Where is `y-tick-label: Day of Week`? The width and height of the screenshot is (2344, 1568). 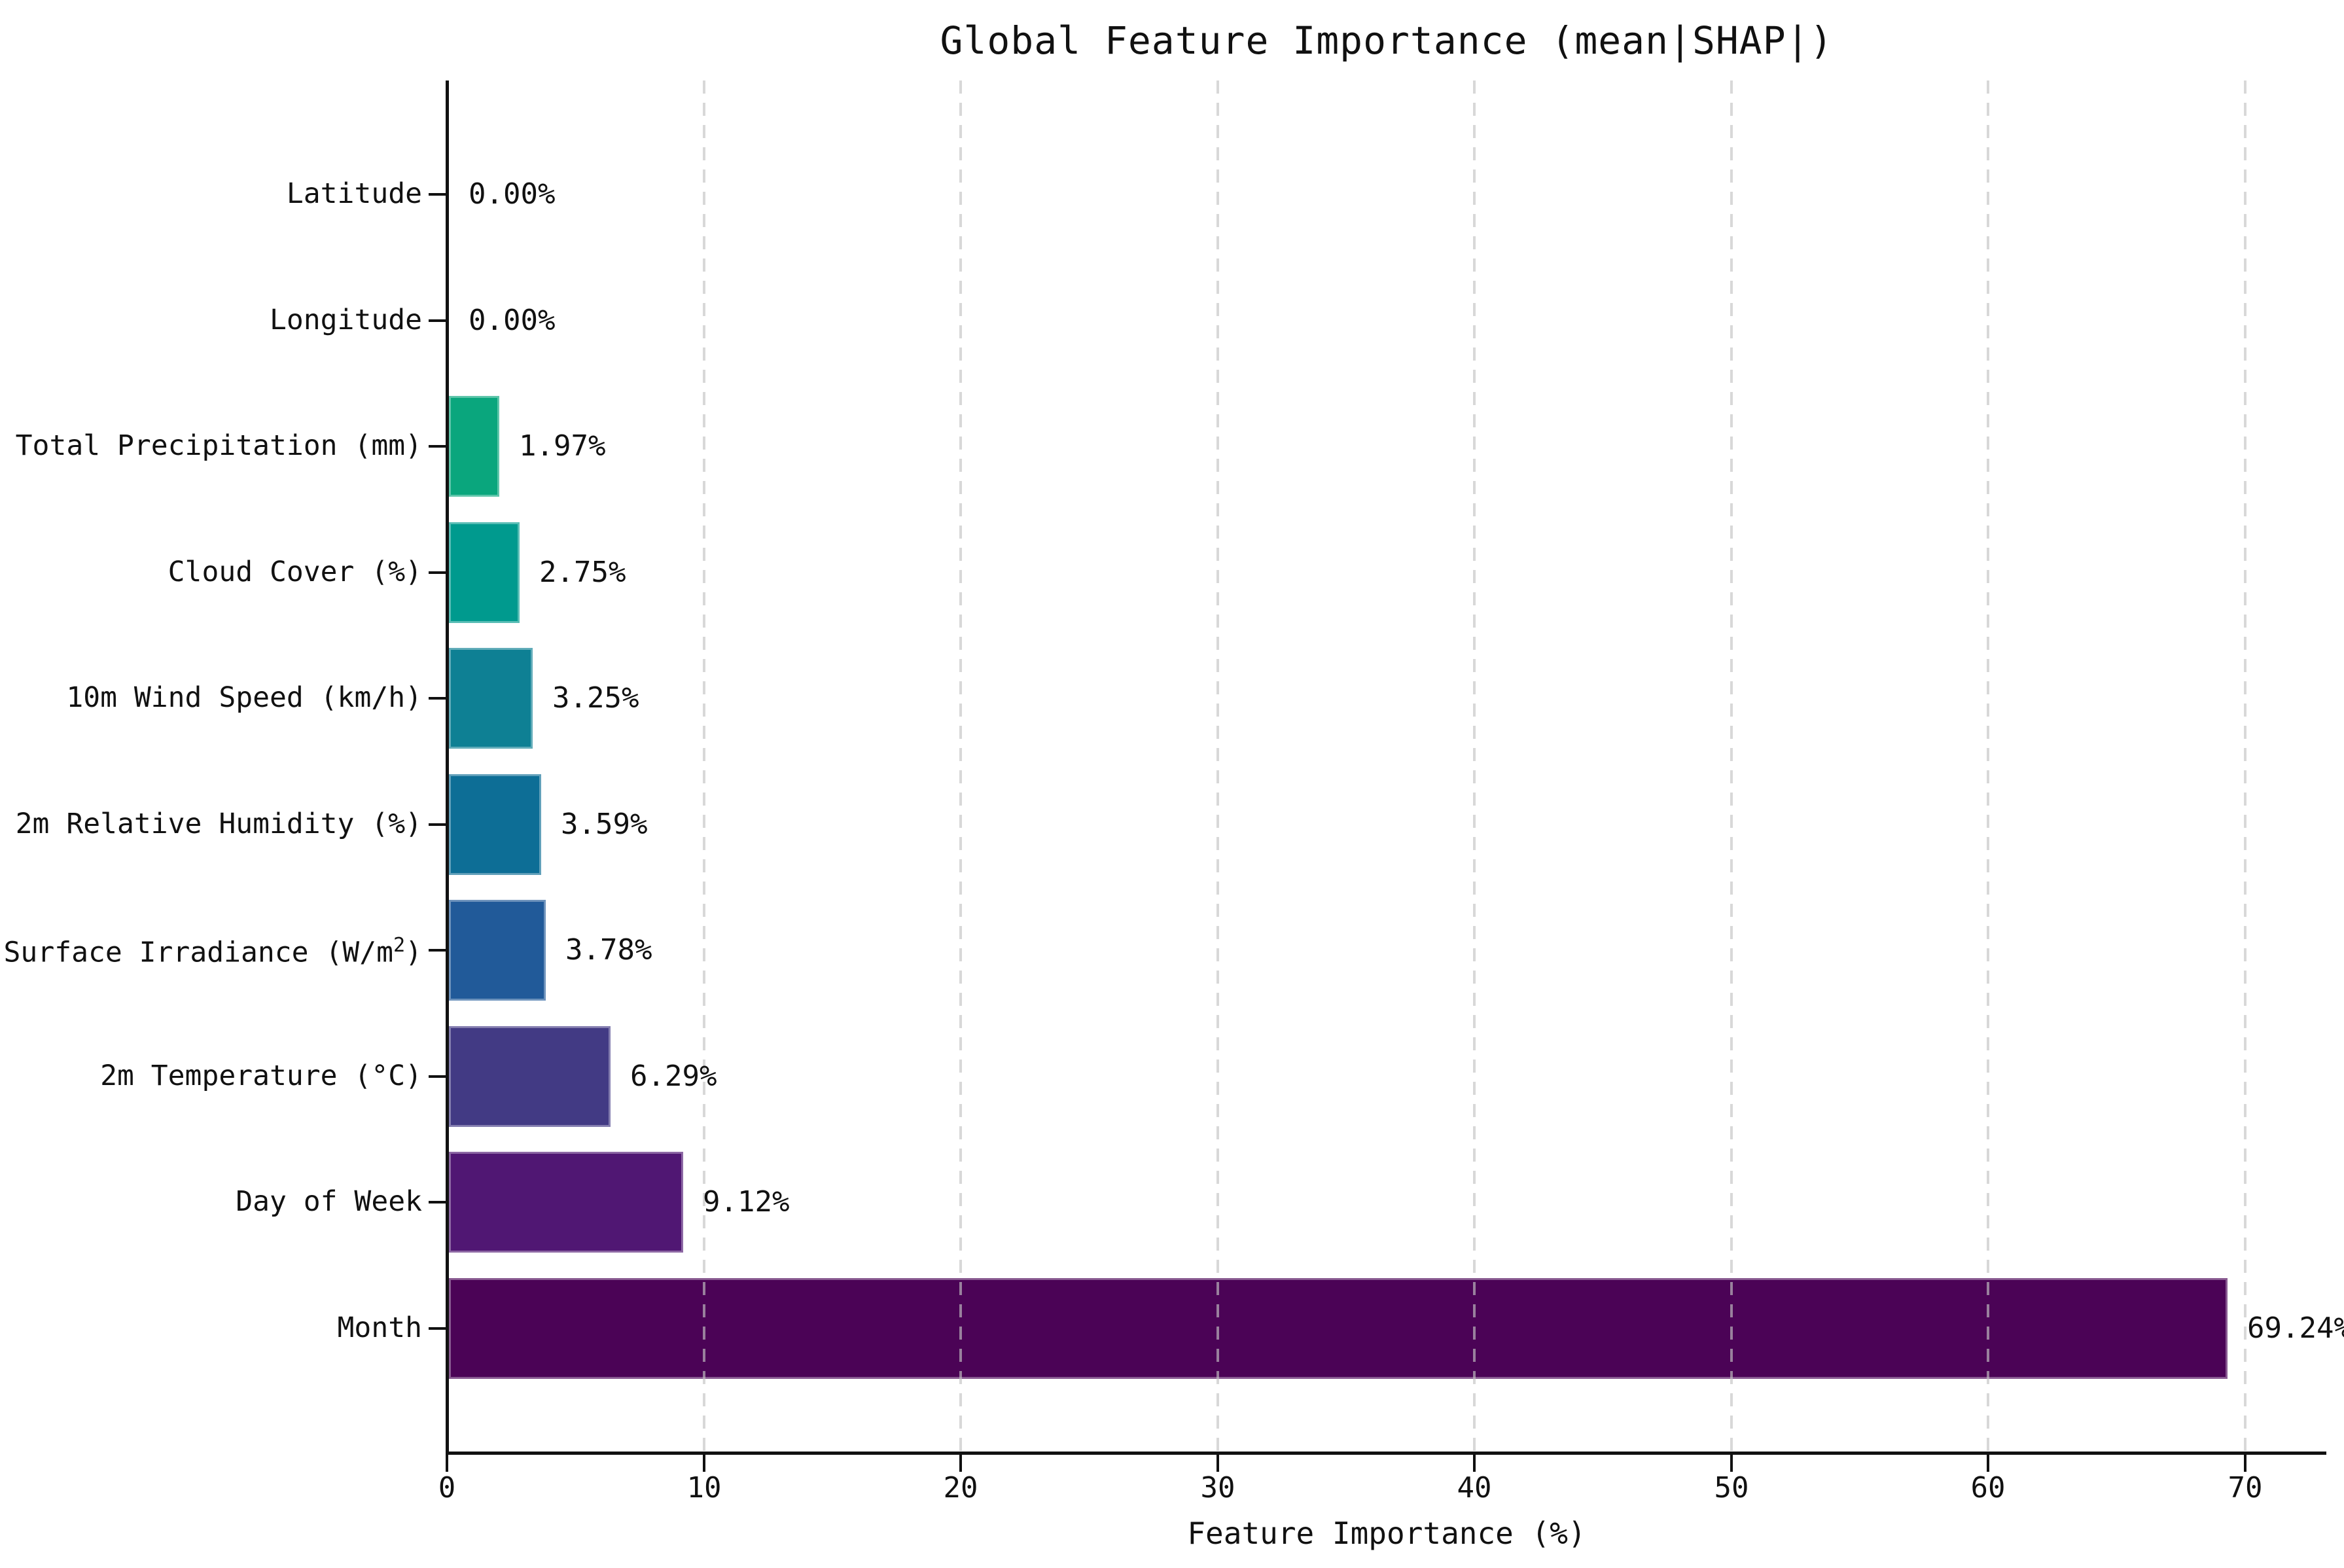
y-tick-label: Day of Week is located at coordinates (329, 1202).